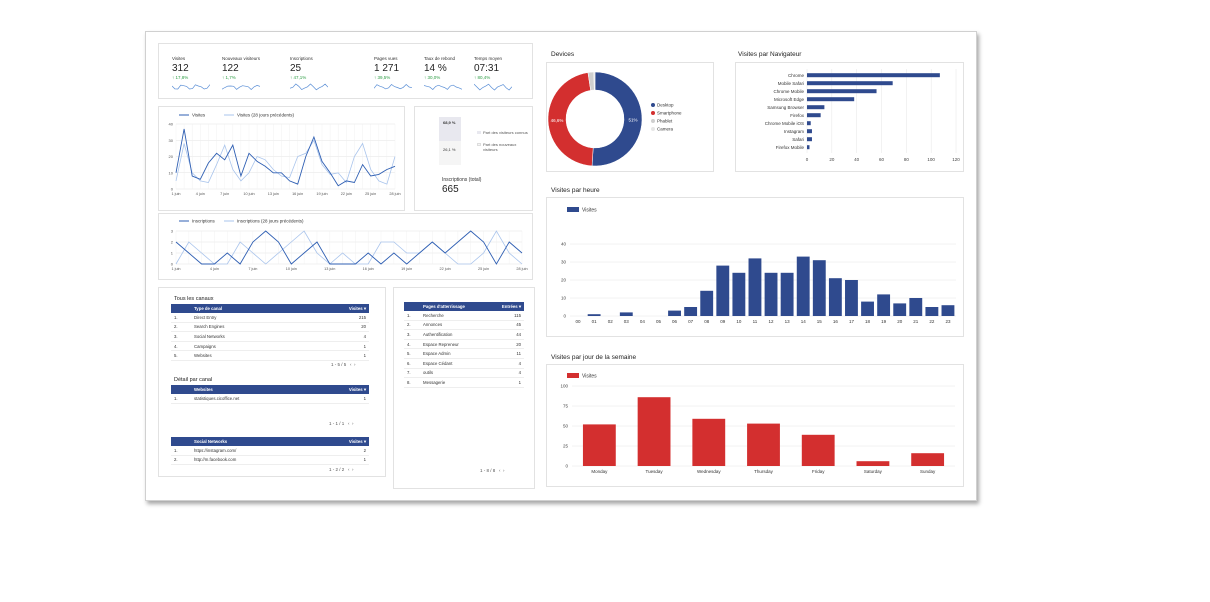 The image size is (1210, 602). What do you see at coordinates (412, 382) in the screenshot?
I see `row-index: 8.` at bounding box center [412, 382].